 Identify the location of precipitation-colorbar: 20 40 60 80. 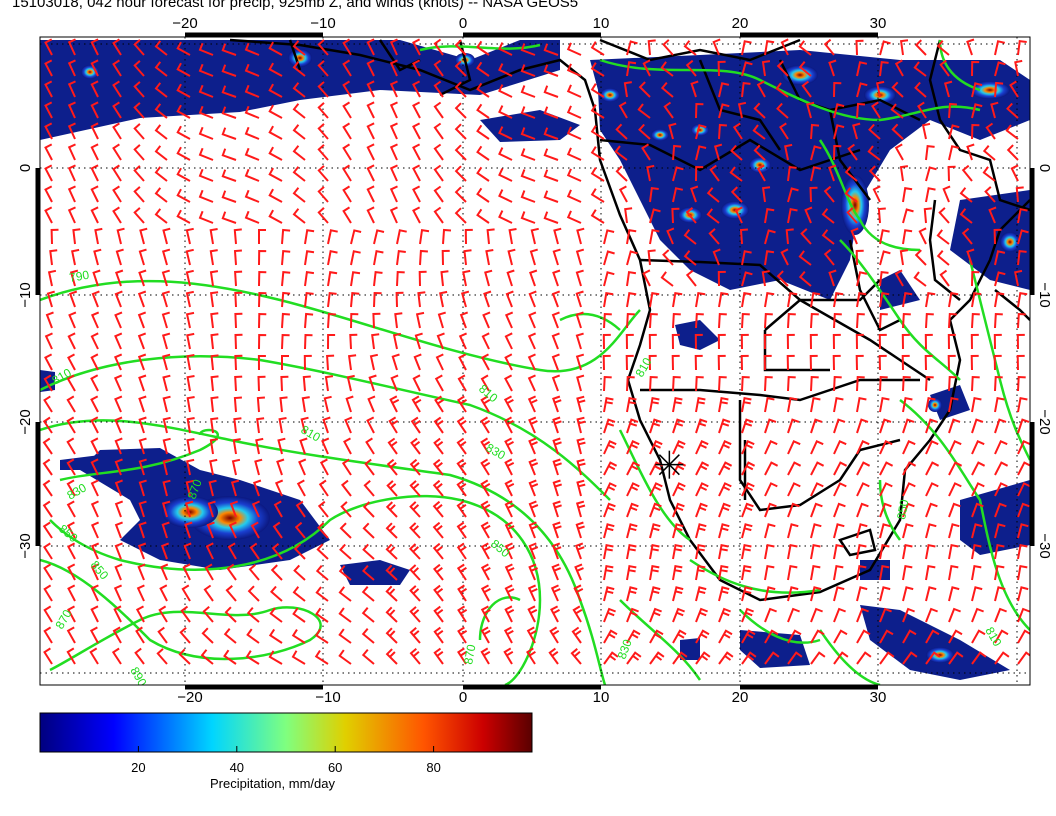
(286, 743).